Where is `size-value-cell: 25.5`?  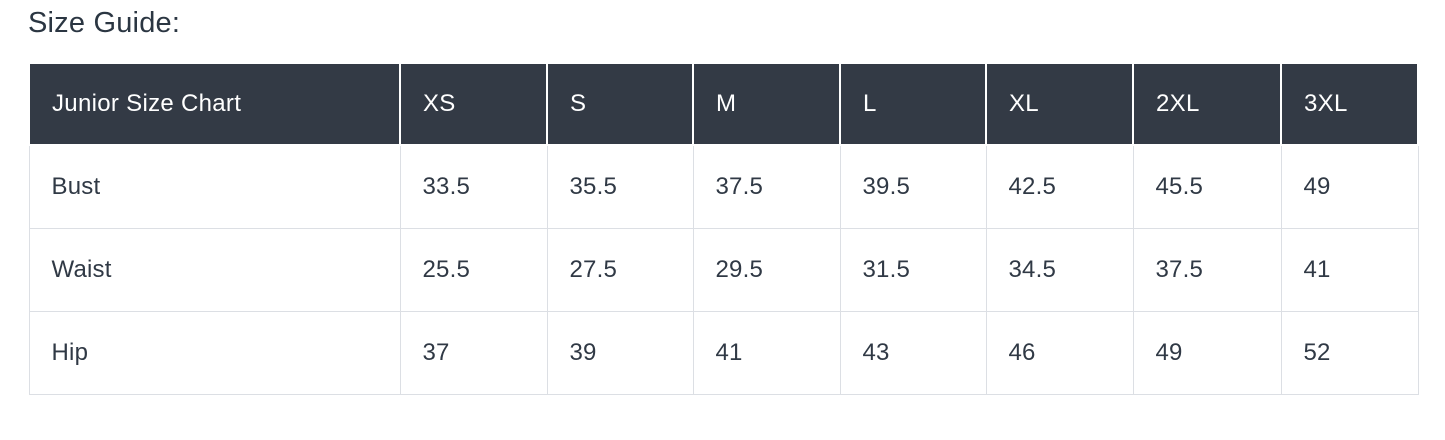
size-value-cell: 25.5 is located at coordinates (473, 270).